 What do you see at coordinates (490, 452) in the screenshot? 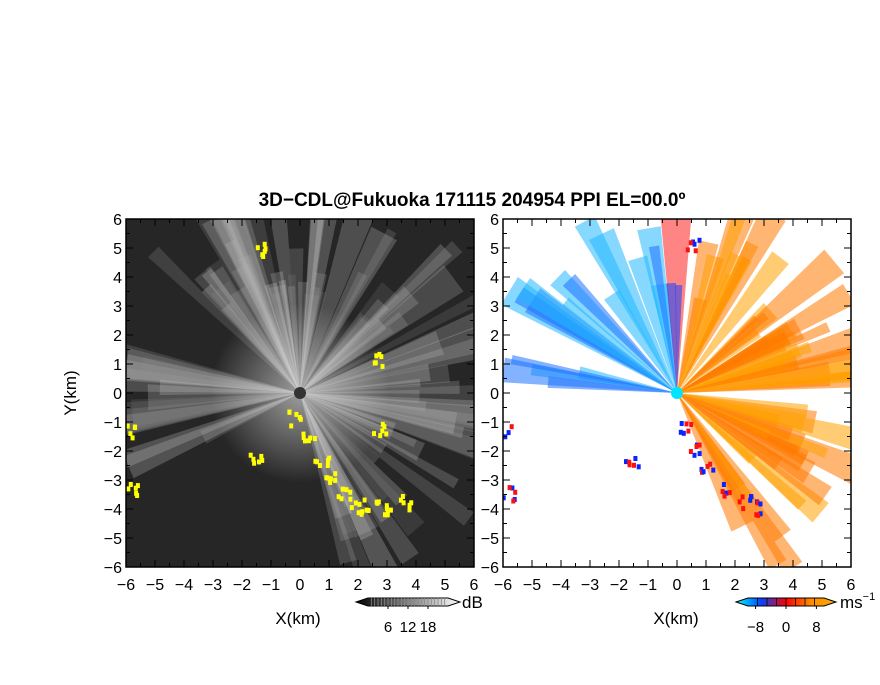
I see `y-tick-label: −2` at bounding box center [490, 452].